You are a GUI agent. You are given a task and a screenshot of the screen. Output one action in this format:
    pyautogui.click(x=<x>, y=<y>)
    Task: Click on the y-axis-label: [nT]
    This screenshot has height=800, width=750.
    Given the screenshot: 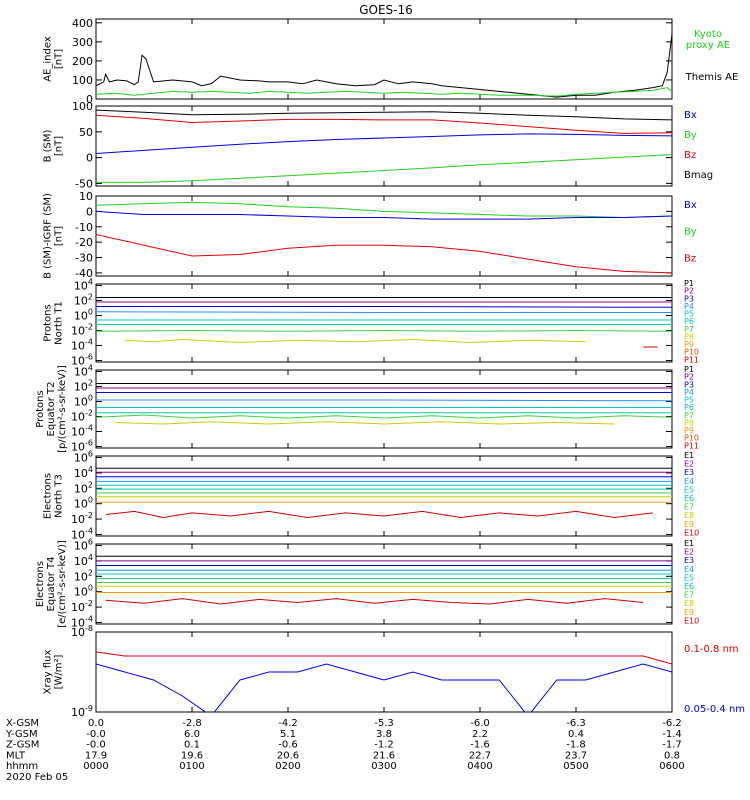 What is the action you would take?
    pyautogui.click(x=59, y=236)
    